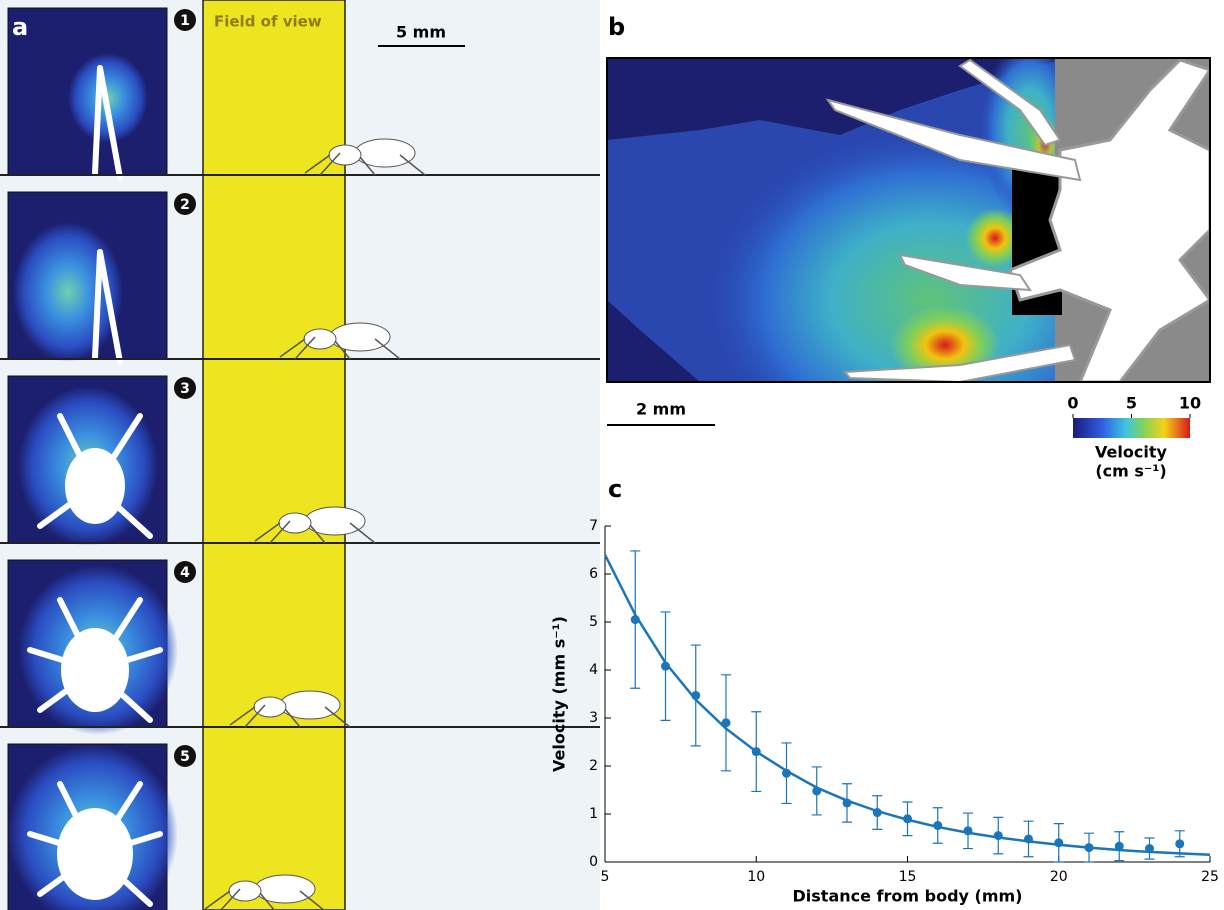 The height and width of the screenshot is (910, 1224). Describe the element at coordinates (908, 877) in the screenshot. I see `x-tick-label: 15` at that location.